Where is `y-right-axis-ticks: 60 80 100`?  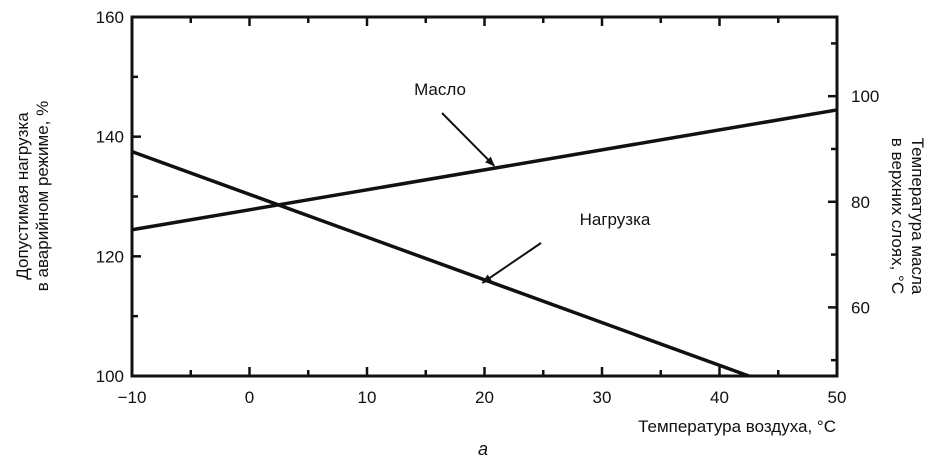
y-right-axis-ticks: 60 80 100 is located at coordinates (853, 202).